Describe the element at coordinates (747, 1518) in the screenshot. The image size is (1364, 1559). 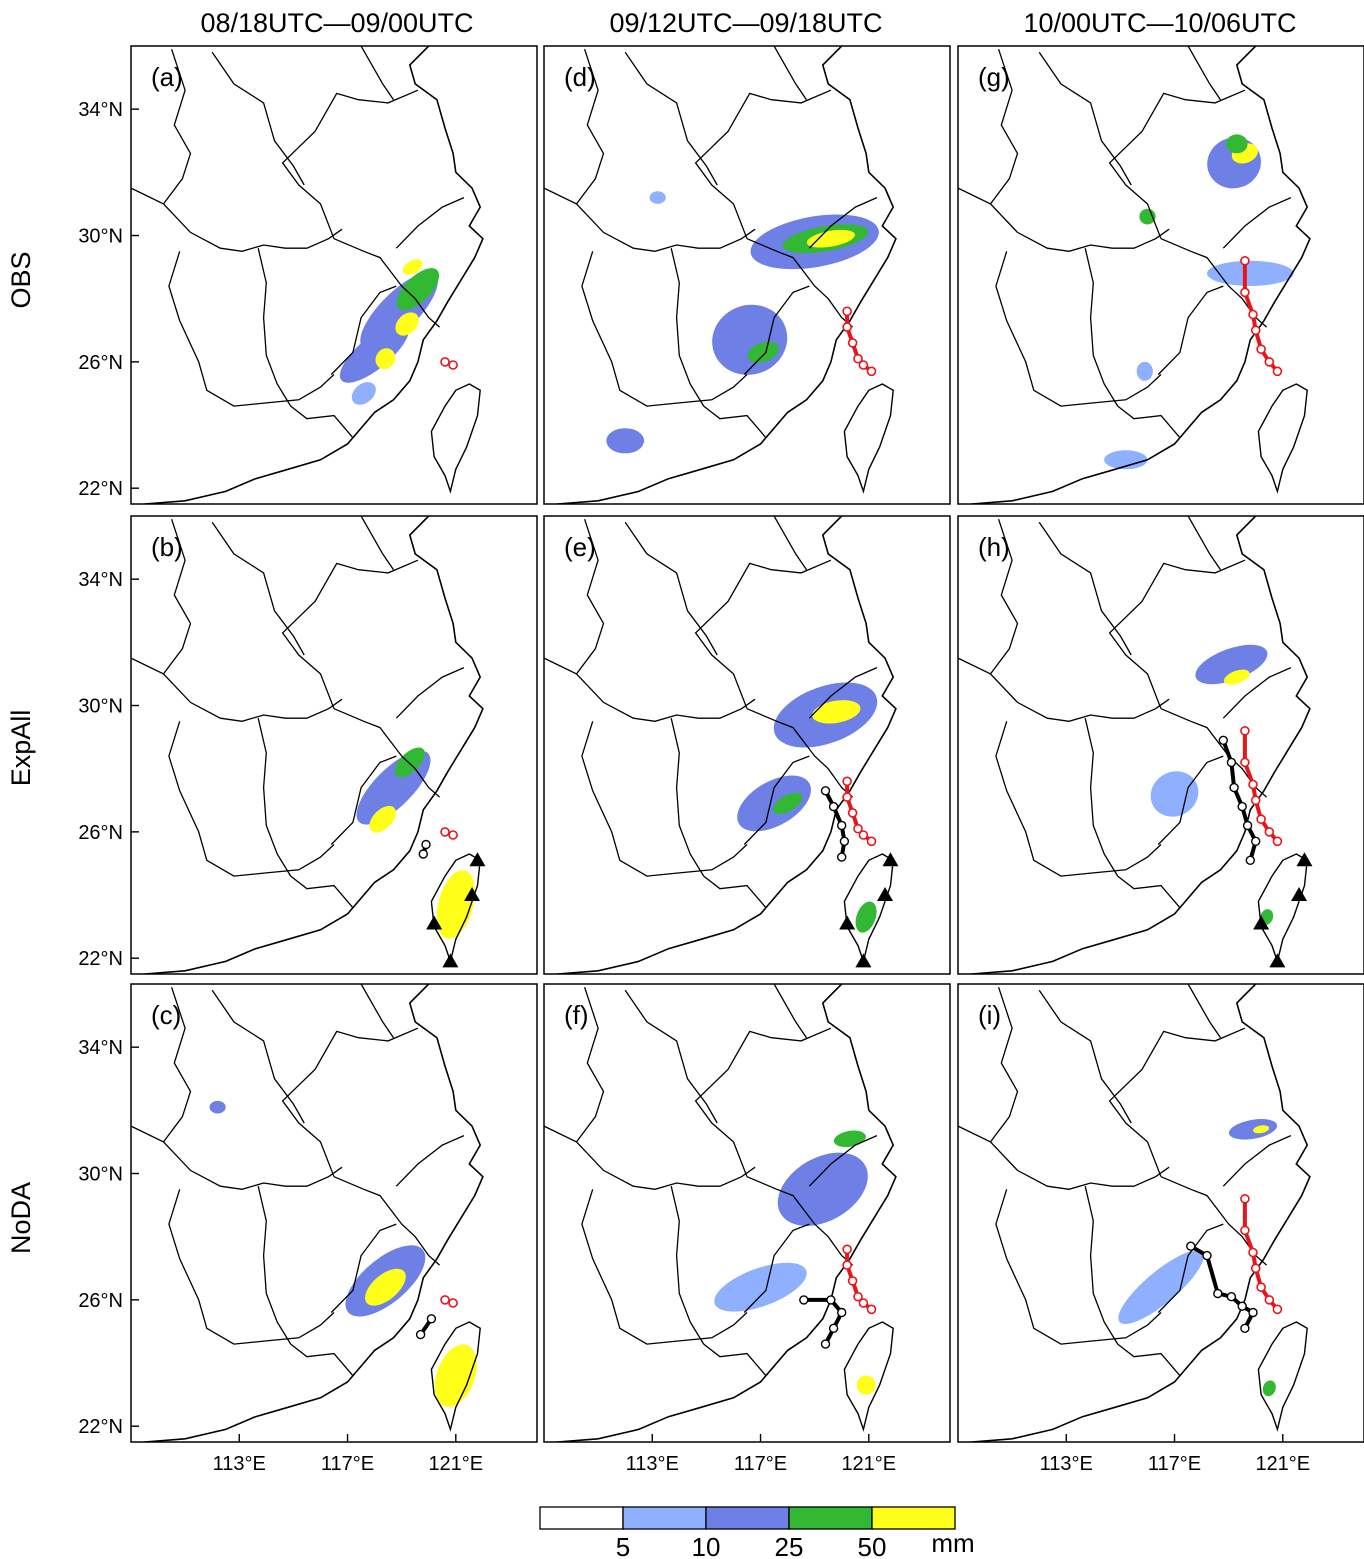
I see `colorbar-boxes` at that location.